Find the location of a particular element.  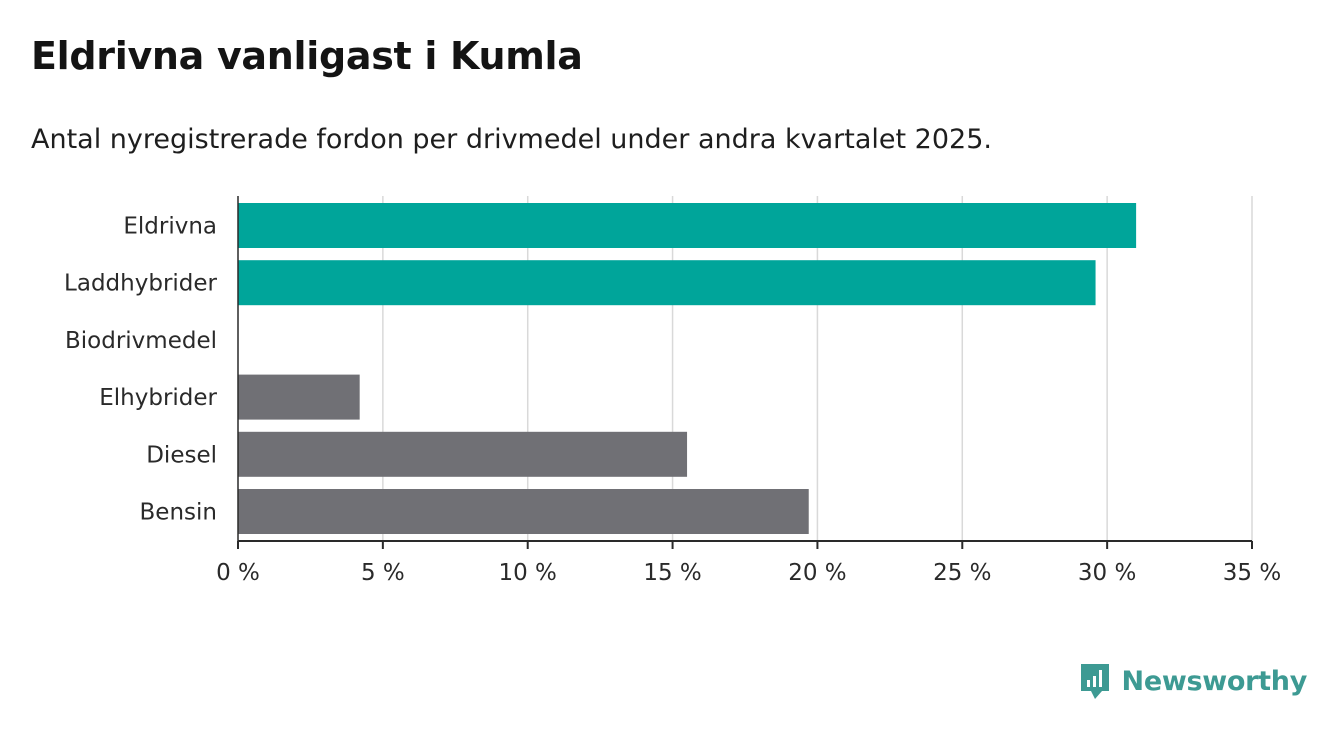

x-tick-label: 5 % is located at coordinates (383, 573).